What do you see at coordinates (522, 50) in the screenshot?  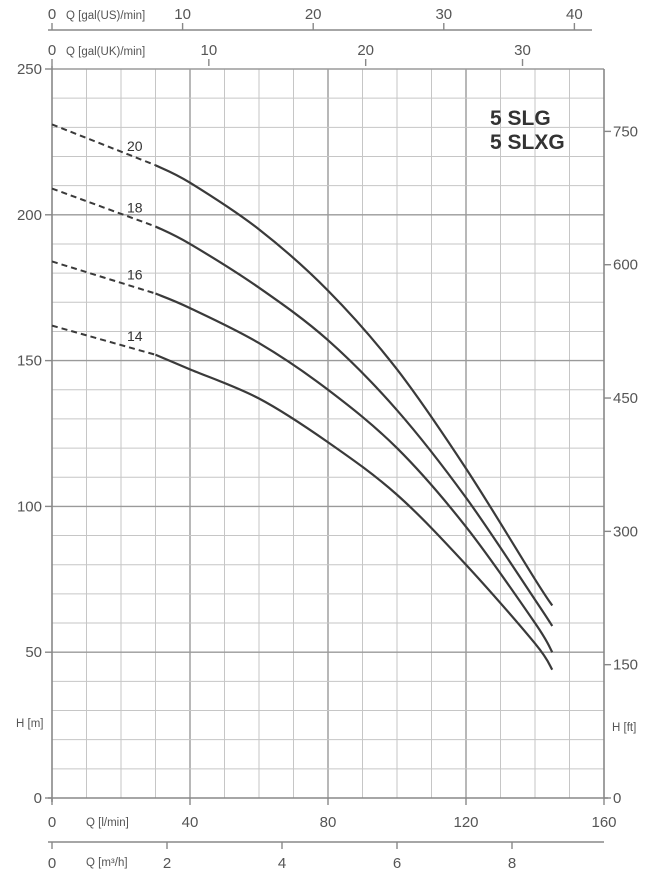 I see `gal-uk-tick-label: 30` at bounding box center [522, 50].